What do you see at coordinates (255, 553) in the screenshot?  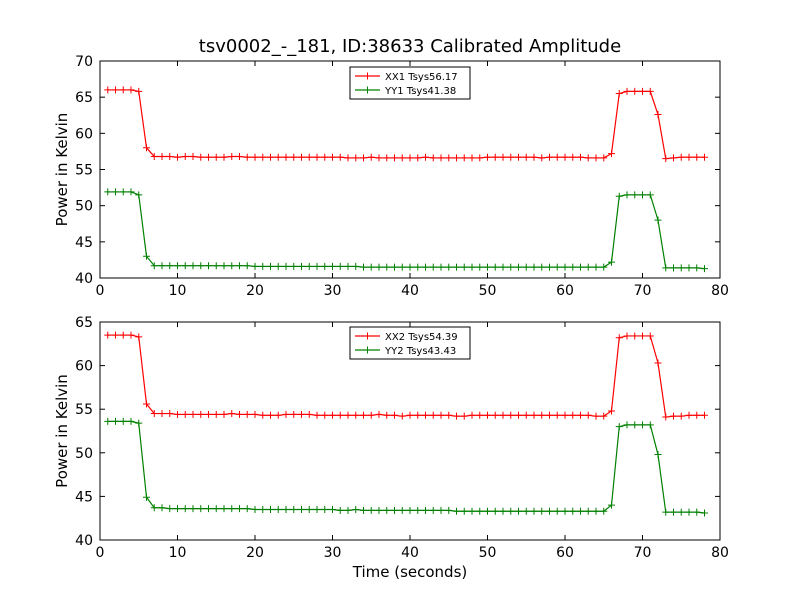 I see `x-tick-label: 20` at bounding box center [255, 553].